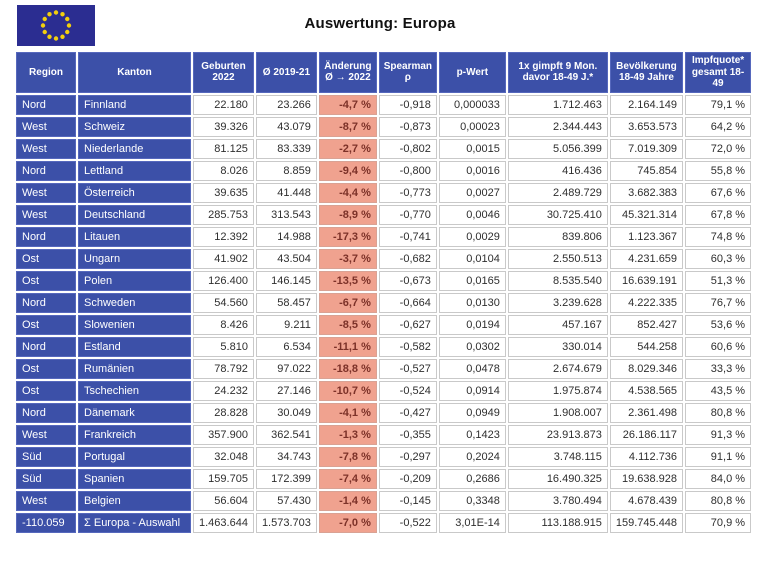 The image size is (760, 563). I want to click on cell-p_wert: 0,0029, so click(472, 236).